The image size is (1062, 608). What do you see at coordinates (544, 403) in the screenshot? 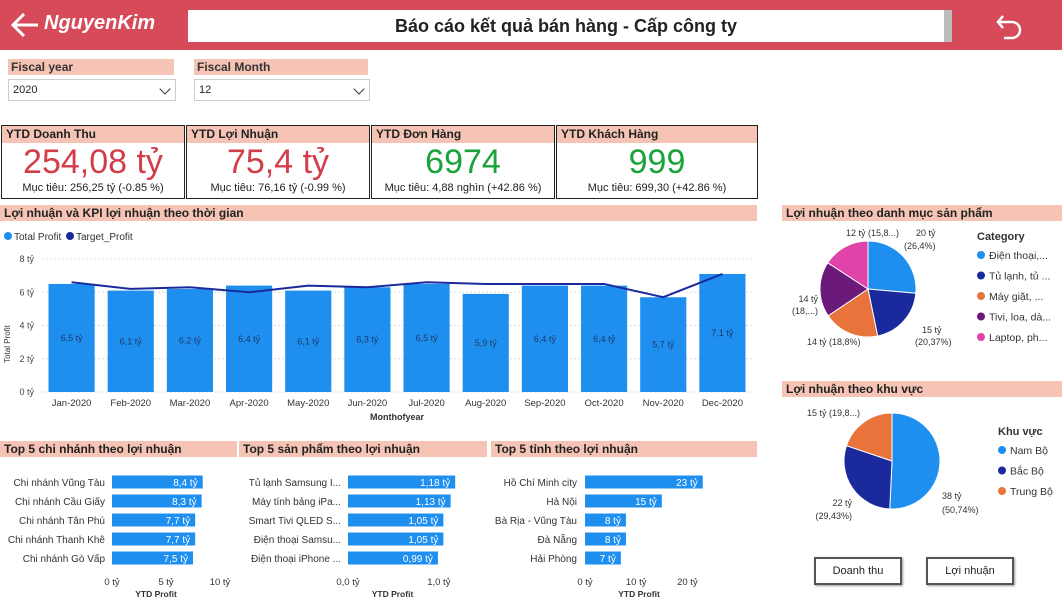
I see `x-tick-label: Sep-2020` at bounding box center [544, 403].